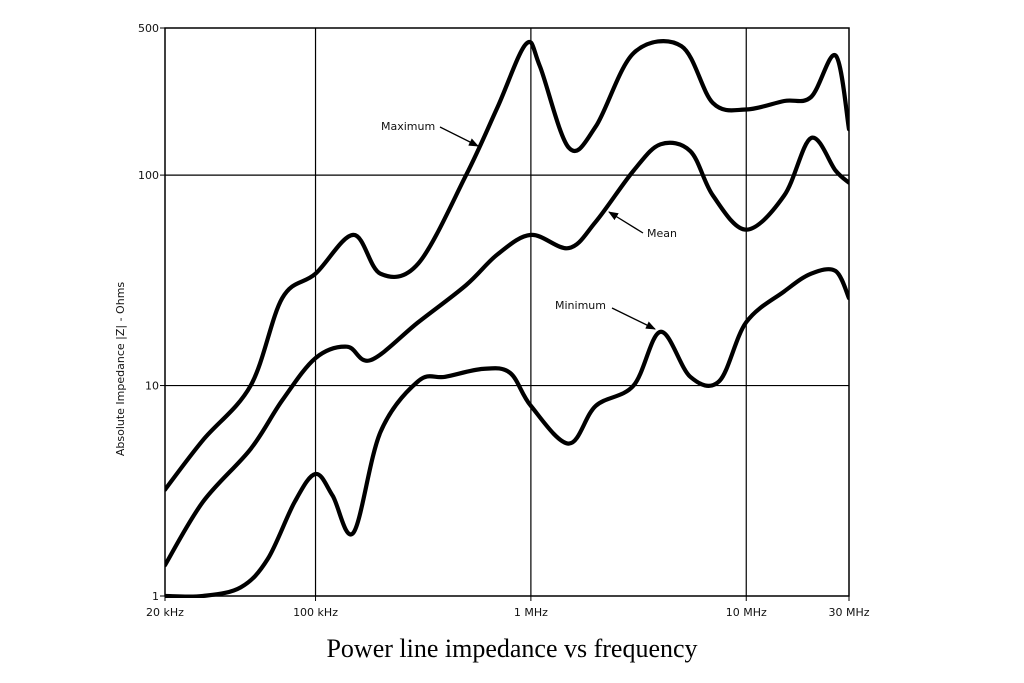 The width and height of the screenshot is (1024, 683). What do you see at coordinates (662, 233) in the screenshot?
I see `annotation-mean: Mean` at bounding box center [662, 233].